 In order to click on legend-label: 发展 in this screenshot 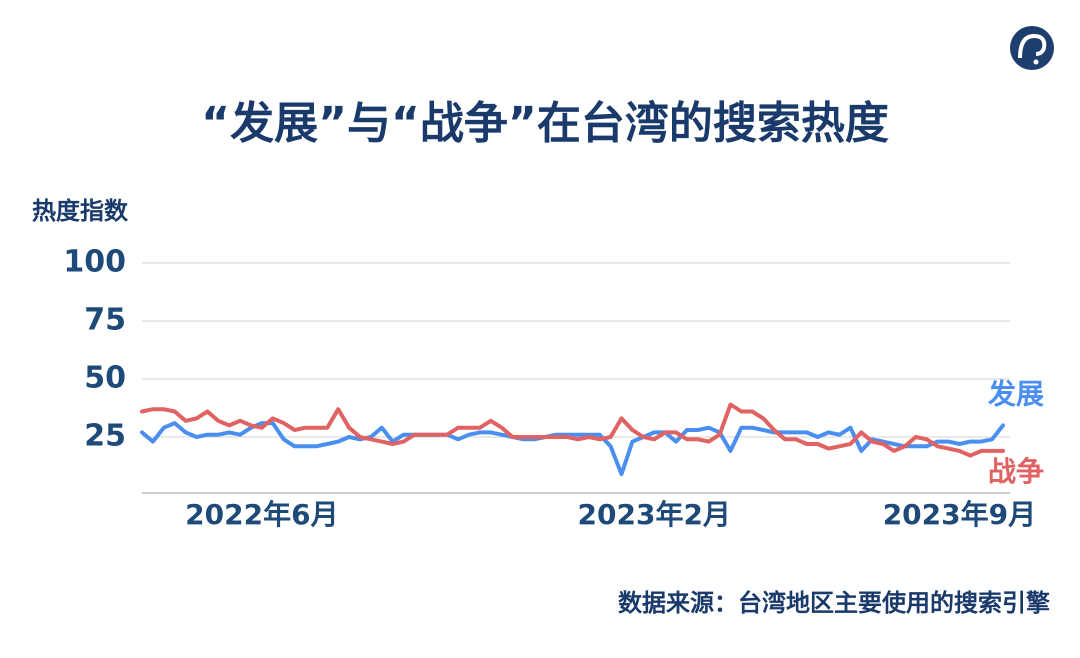, I will do `click(1015, 393)`.